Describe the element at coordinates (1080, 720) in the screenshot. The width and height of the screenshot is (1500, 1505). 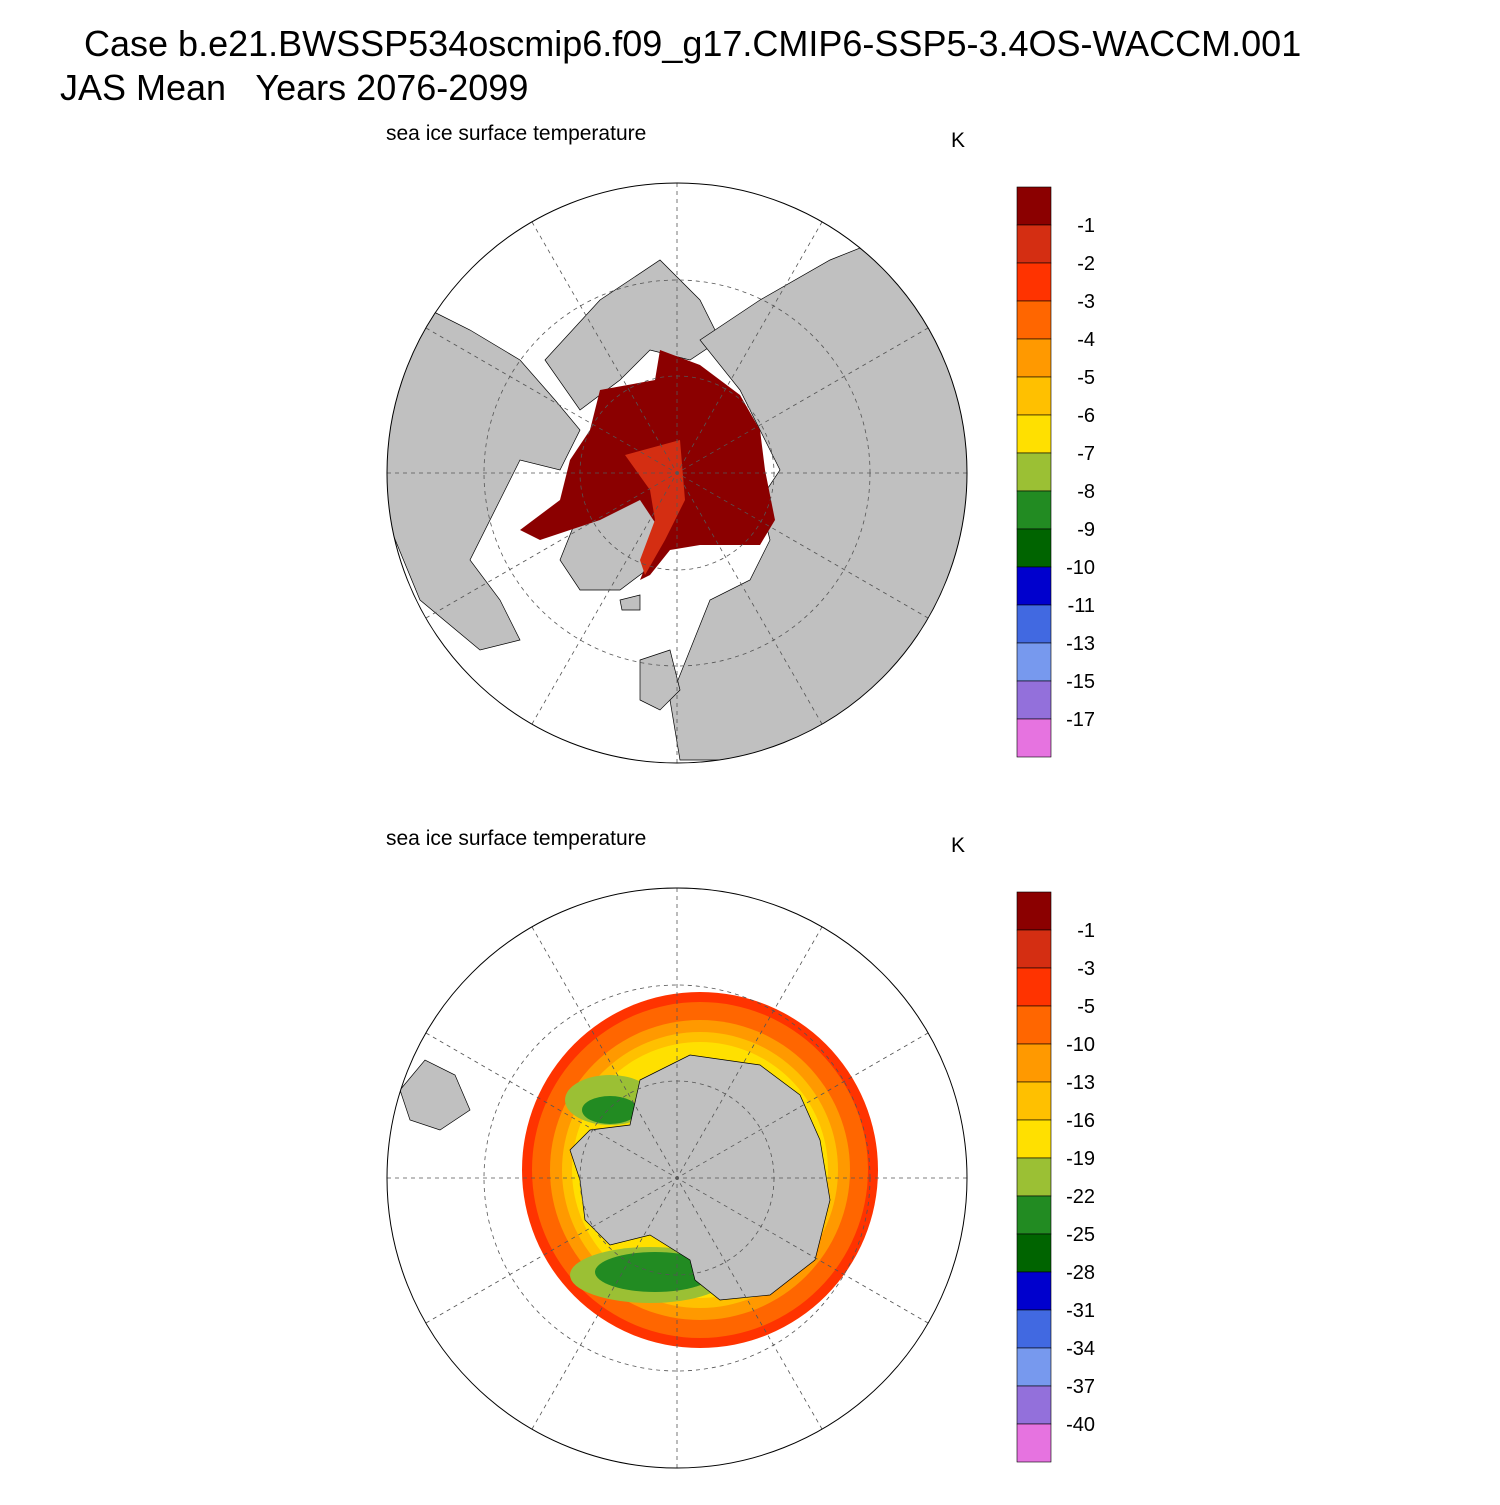
I see `colorbar-label: -17` at that location.